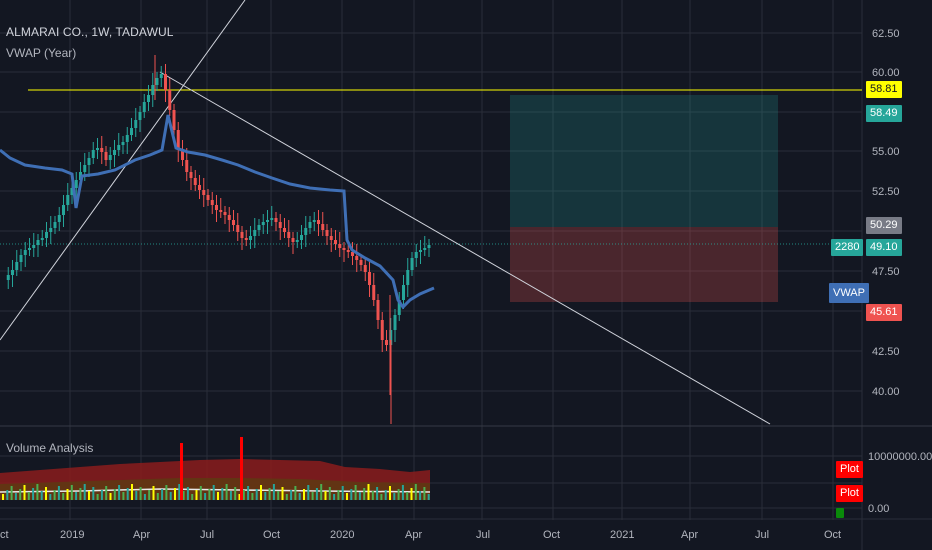 This screenshot has width=932, height=550. What do you see at coordinates (886, 192) in the screenshot?
I see `price-tick: 52.50` at bounding box center [886, 192].